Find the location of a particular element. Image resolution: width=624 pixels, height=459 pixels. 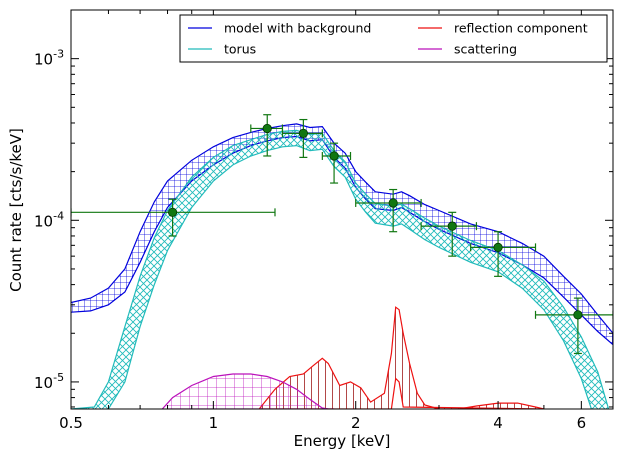

series-reflection-component is located at coordinates (401, 357).